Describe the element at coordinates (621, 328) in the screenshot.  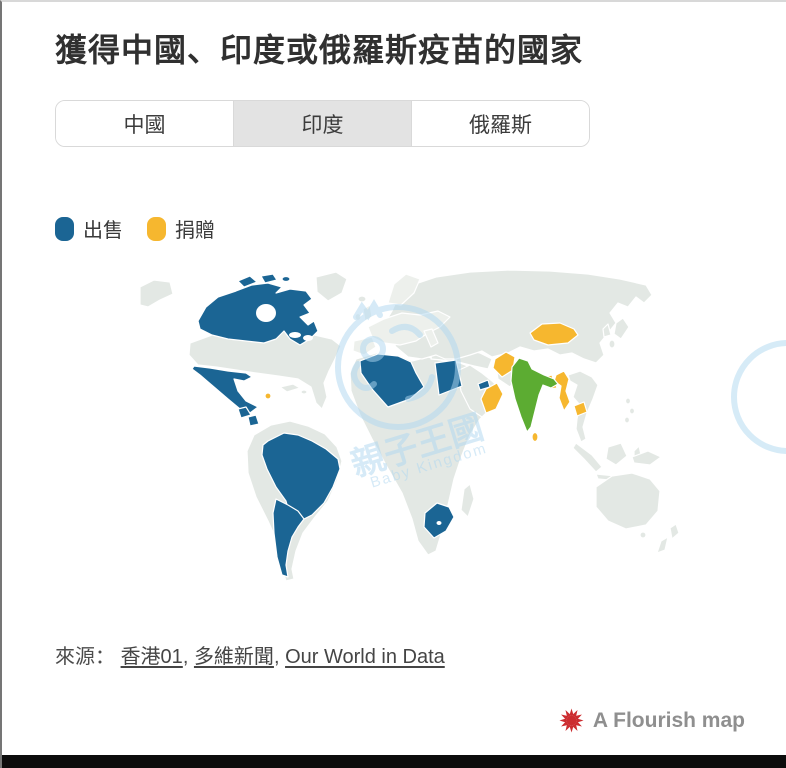
I see `landmass-japan` at that location.